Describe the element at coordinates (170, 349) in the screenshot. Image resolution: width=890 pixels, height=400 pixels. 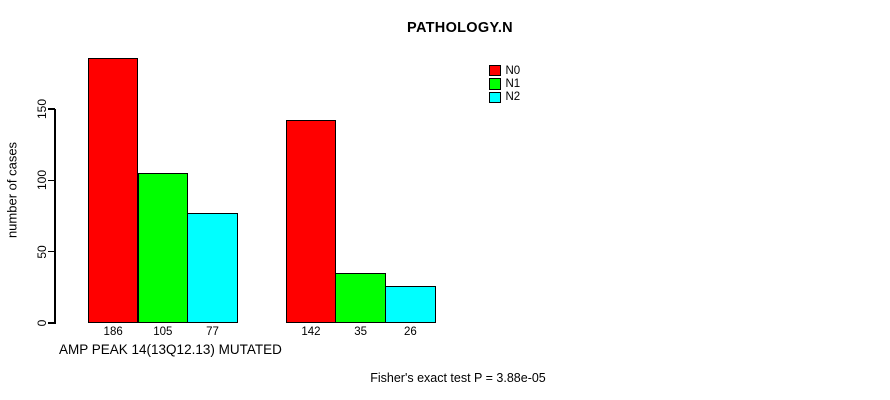
I see `x-axis-label: AMP PEAK 14(13Q12.13) MUTATED` at that location.